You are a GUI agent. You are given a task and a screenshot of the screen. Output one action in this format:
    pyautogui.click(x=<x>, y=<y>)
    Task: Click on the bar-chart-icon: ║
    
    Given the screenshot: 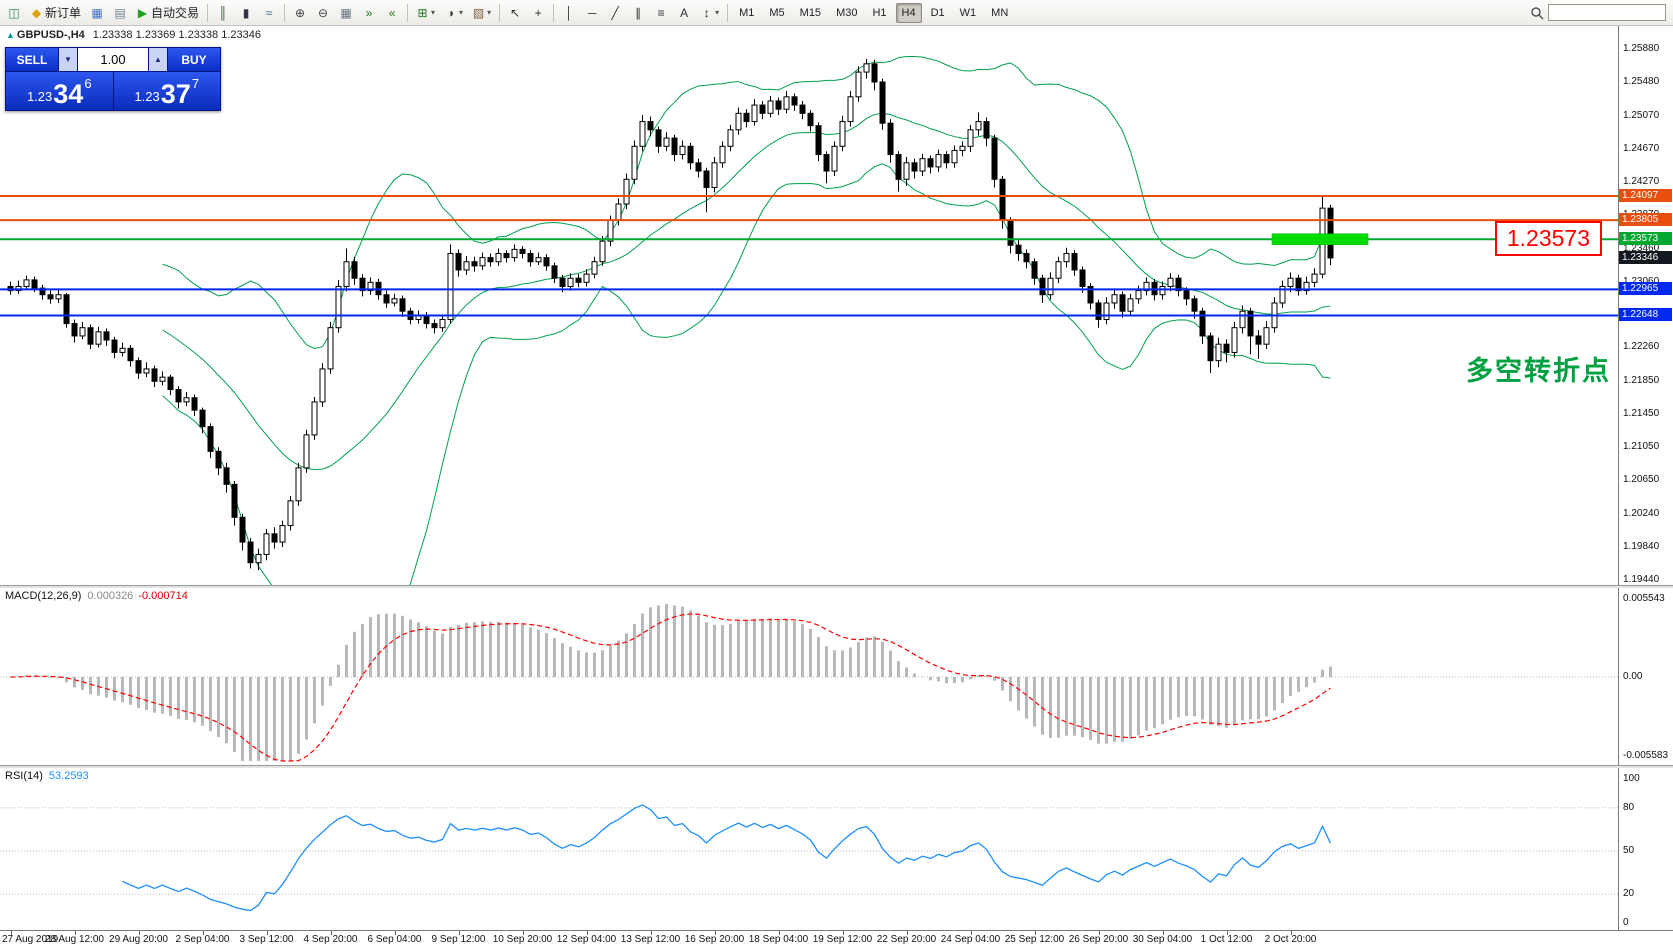 What is the action you would take?
    pyautogui.click(x=223, y=12)
    